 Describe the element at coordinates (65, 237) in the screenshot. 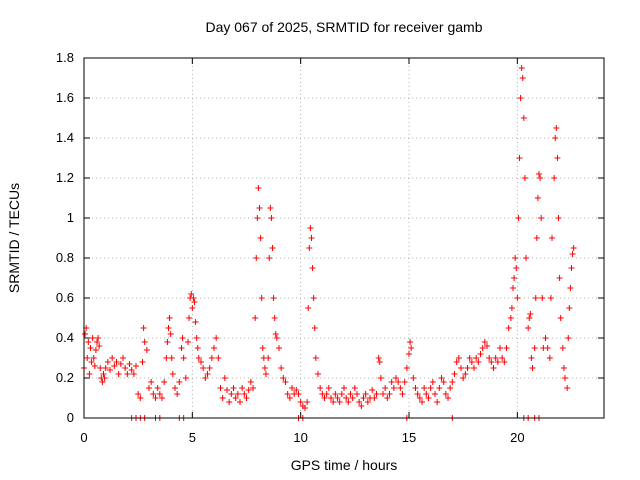

I see `y-tick-labels: 0 0.2 0.4 0.6 0.8 1 1.2 1.4 1.6 1.8` at that location.